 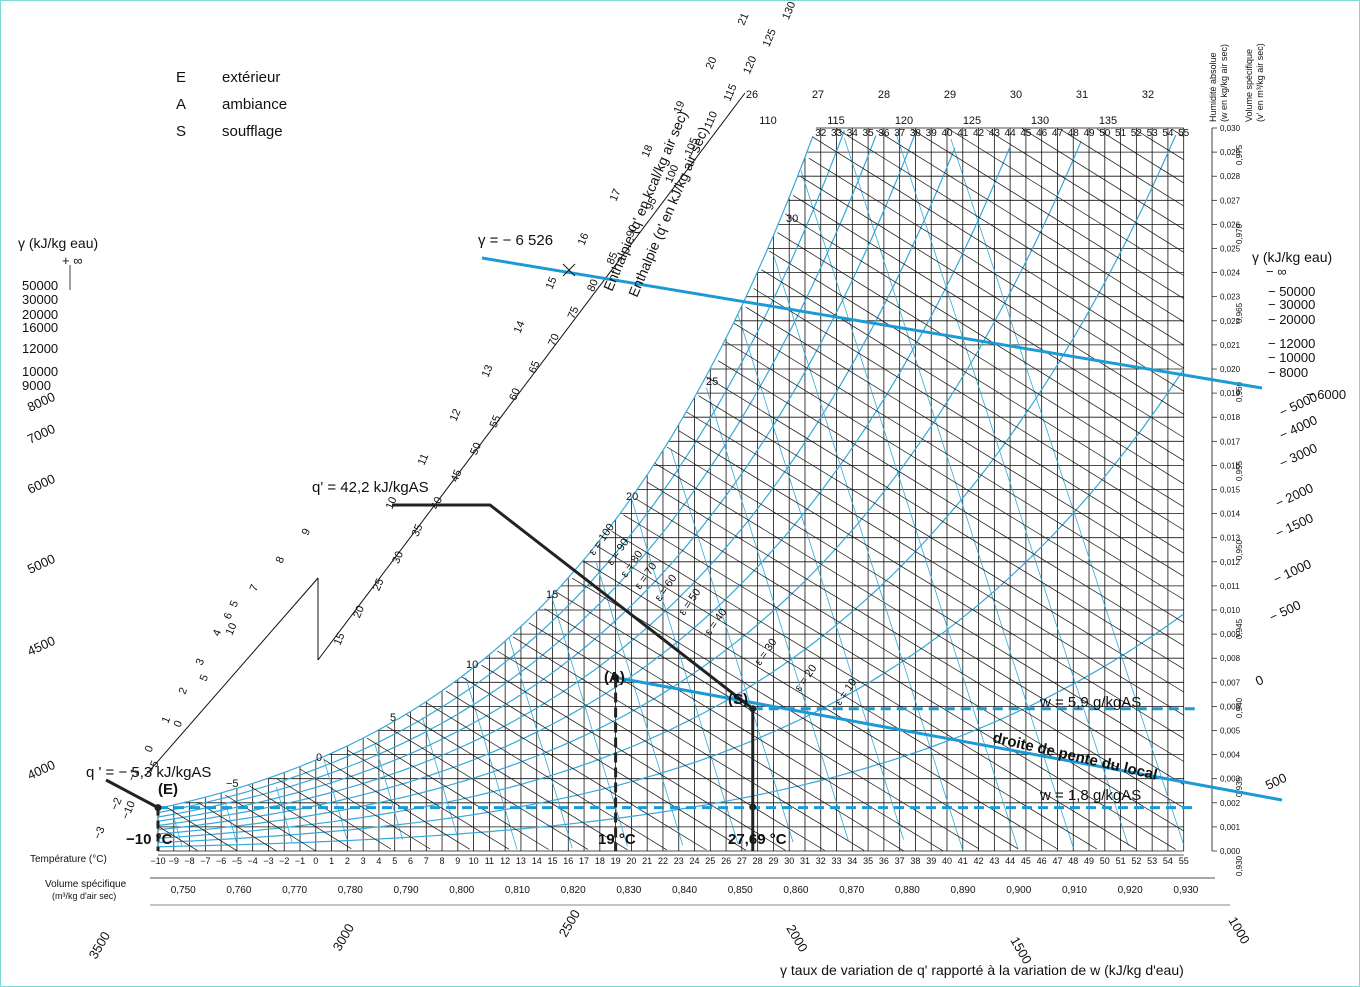 I want to click on volume-axis-label: Volume spécifique, so click(x=86, y=884).